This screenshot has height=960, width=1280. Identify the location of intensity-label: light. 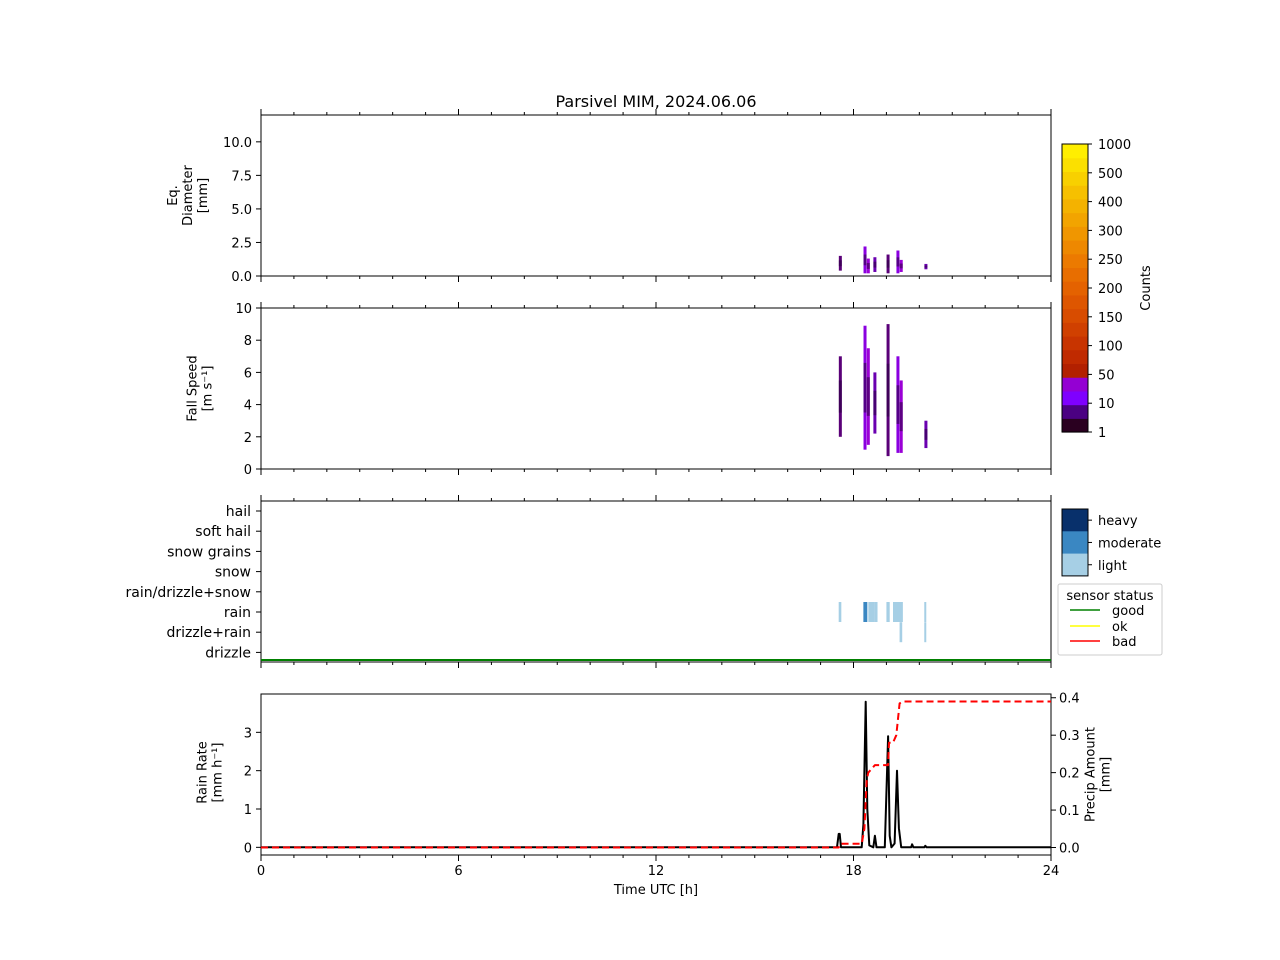
(1112, 566).